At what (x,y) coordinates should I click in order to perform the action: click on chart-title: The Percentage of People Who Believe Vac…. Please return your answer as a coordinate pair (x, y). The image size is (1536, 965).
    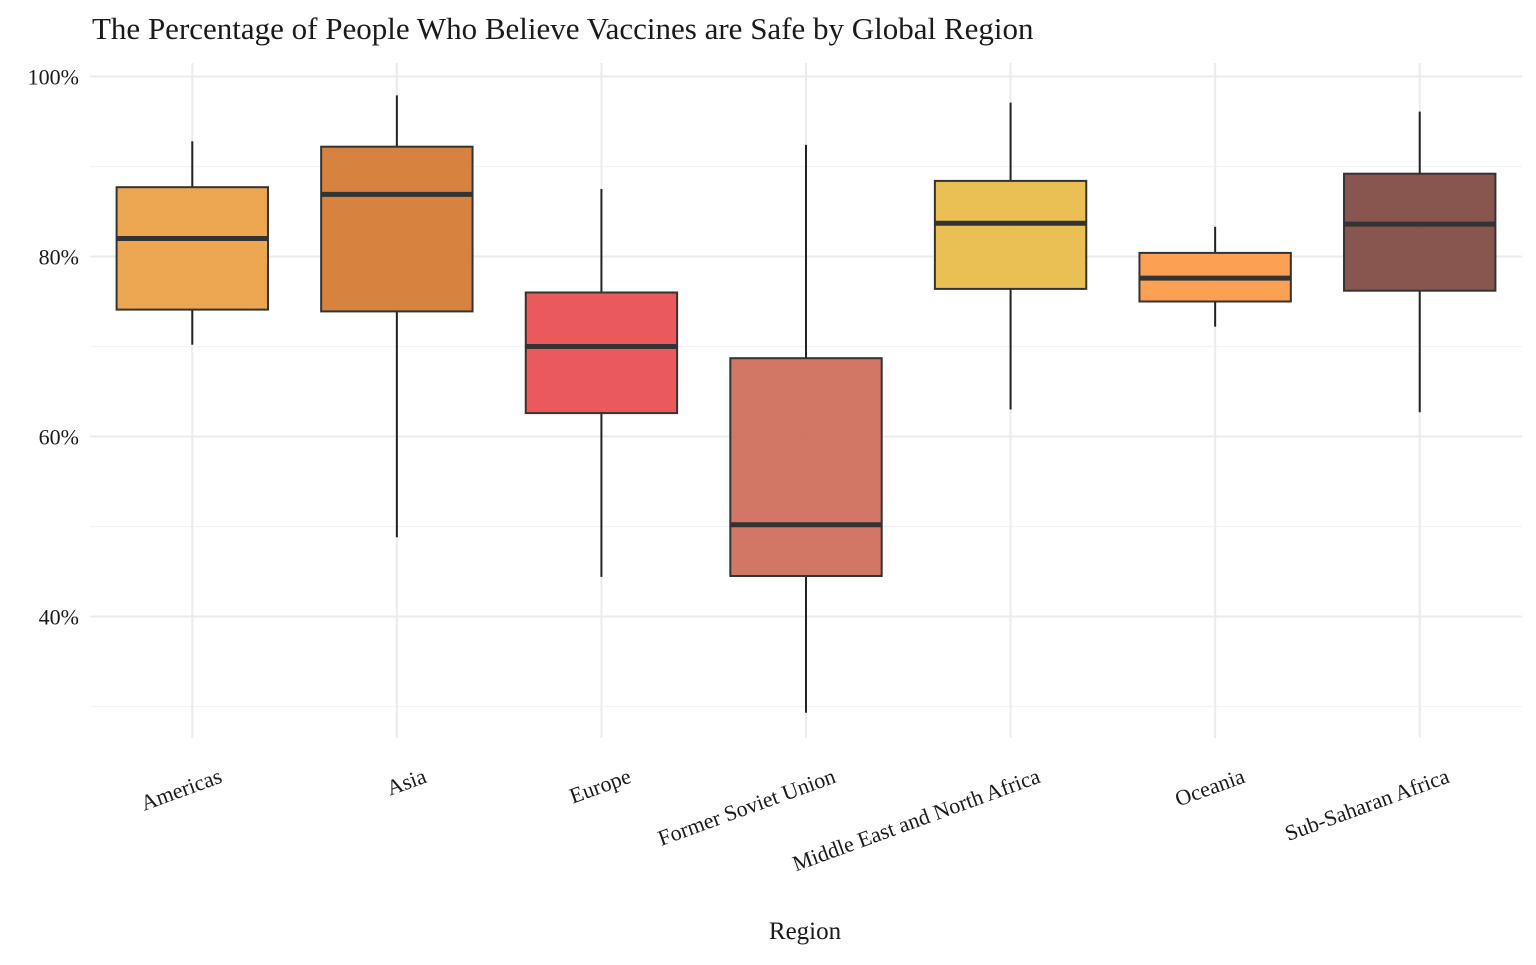
    Looking at the image, I should click on (563, 28).